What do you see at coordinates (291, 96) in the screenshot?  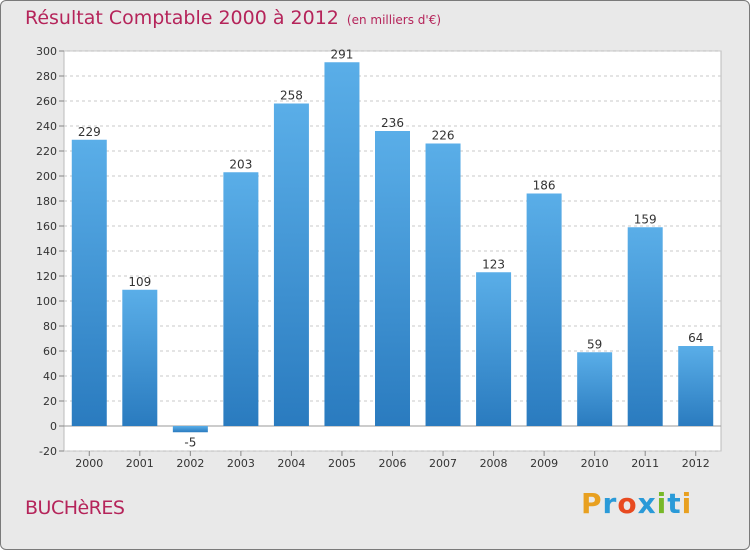 I see `value-label: 258` at bounding box center [291, 96].